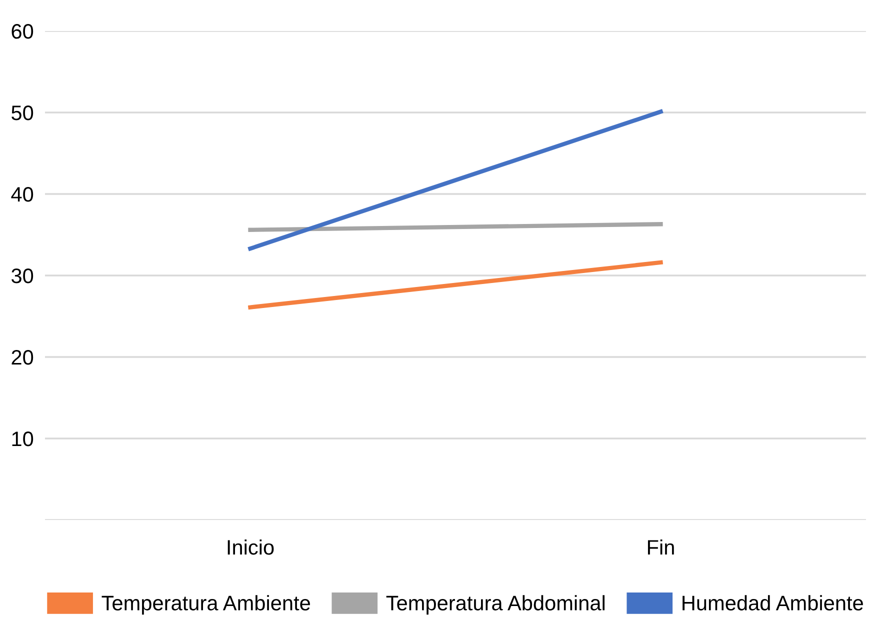  Describe the element at coordinates (23, 113) in the screenshot. I see `y-tick-label: 50` at that location.